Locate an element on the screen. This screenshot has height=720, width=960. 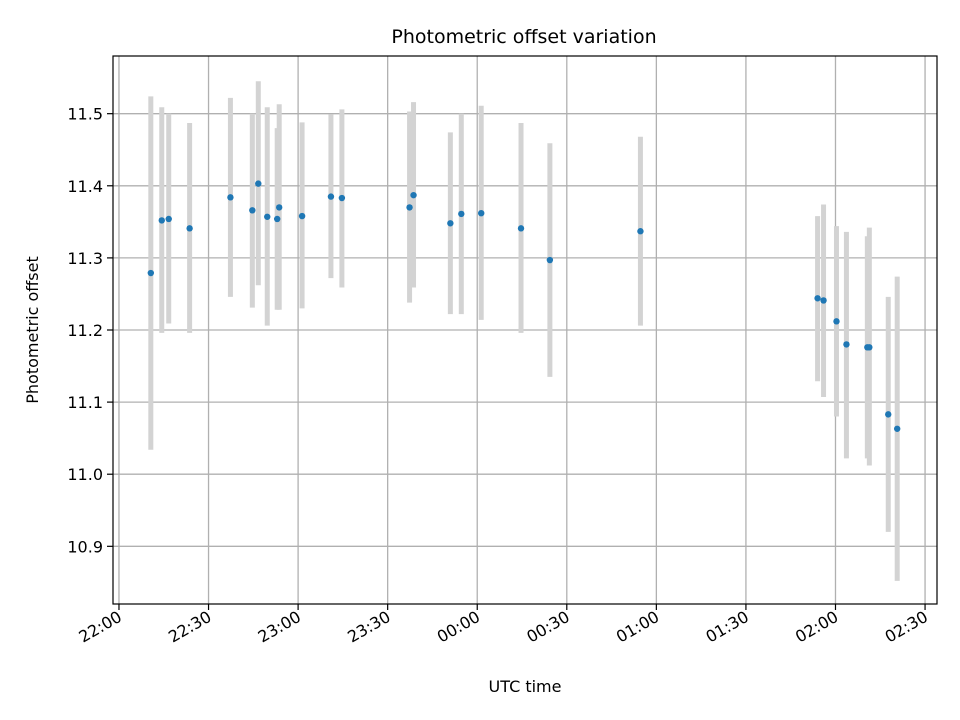
y-tick-label: 11.4 is located at coordinates (85, 186).